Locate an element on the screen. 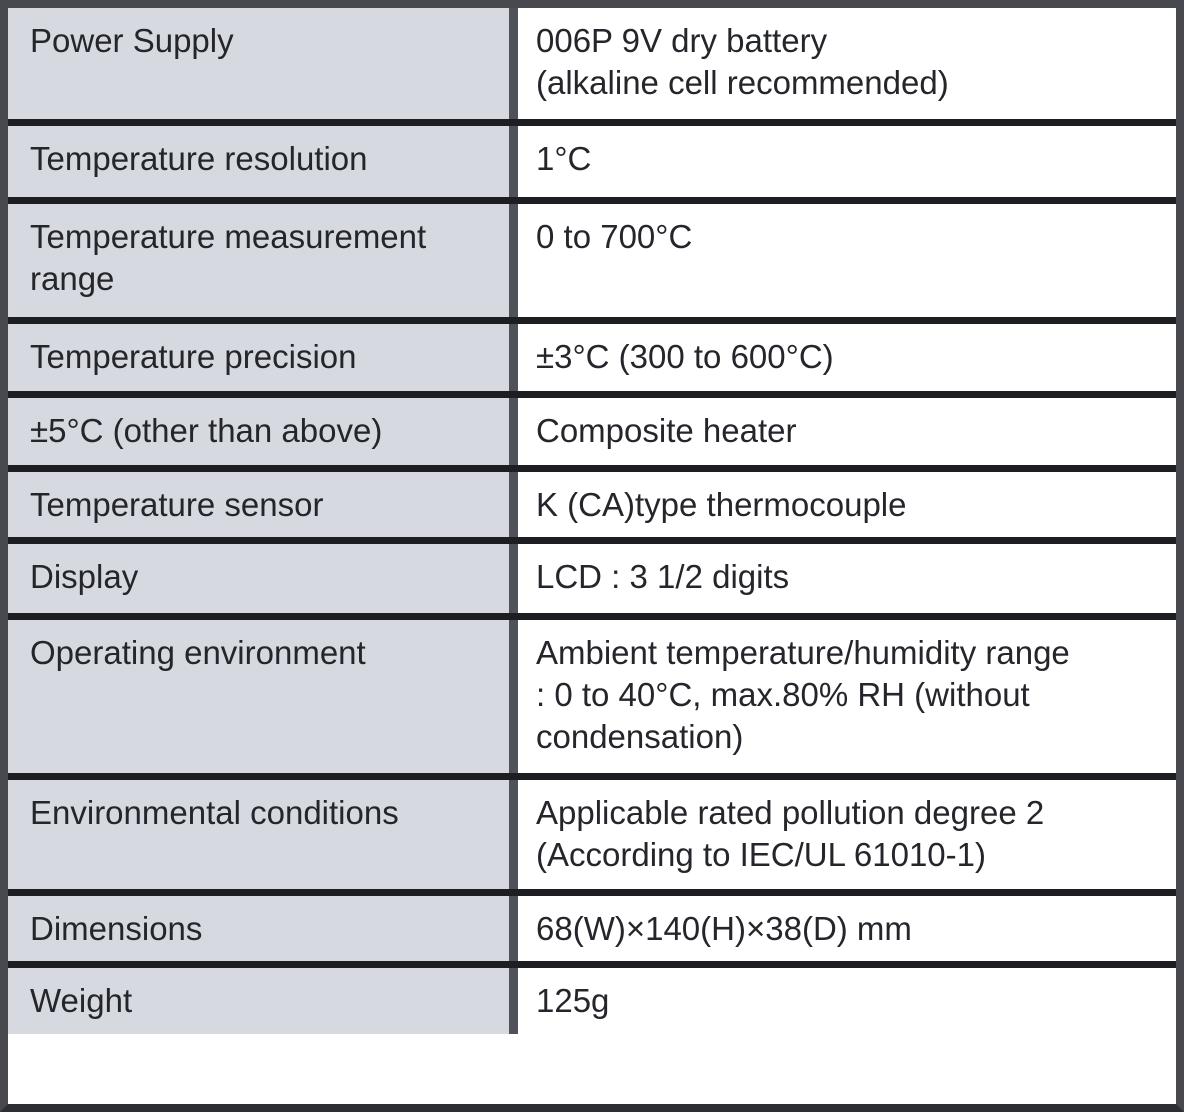 The image size is (1184, 1112). table-row: Dimensions 68(W)×140(H)×38(D) mm is located at coordinates (592, 932).